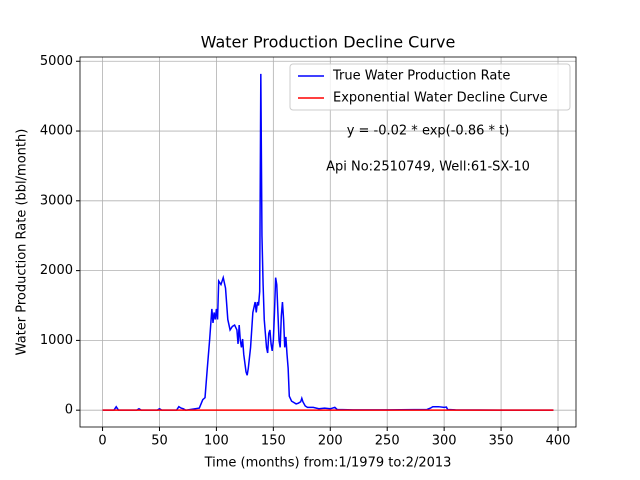 The width and height of the screenshot is (640, 480). Describe the element at coordinates (56, 61) in the screenshot. I see `y-tick-label: 5000` at that location.